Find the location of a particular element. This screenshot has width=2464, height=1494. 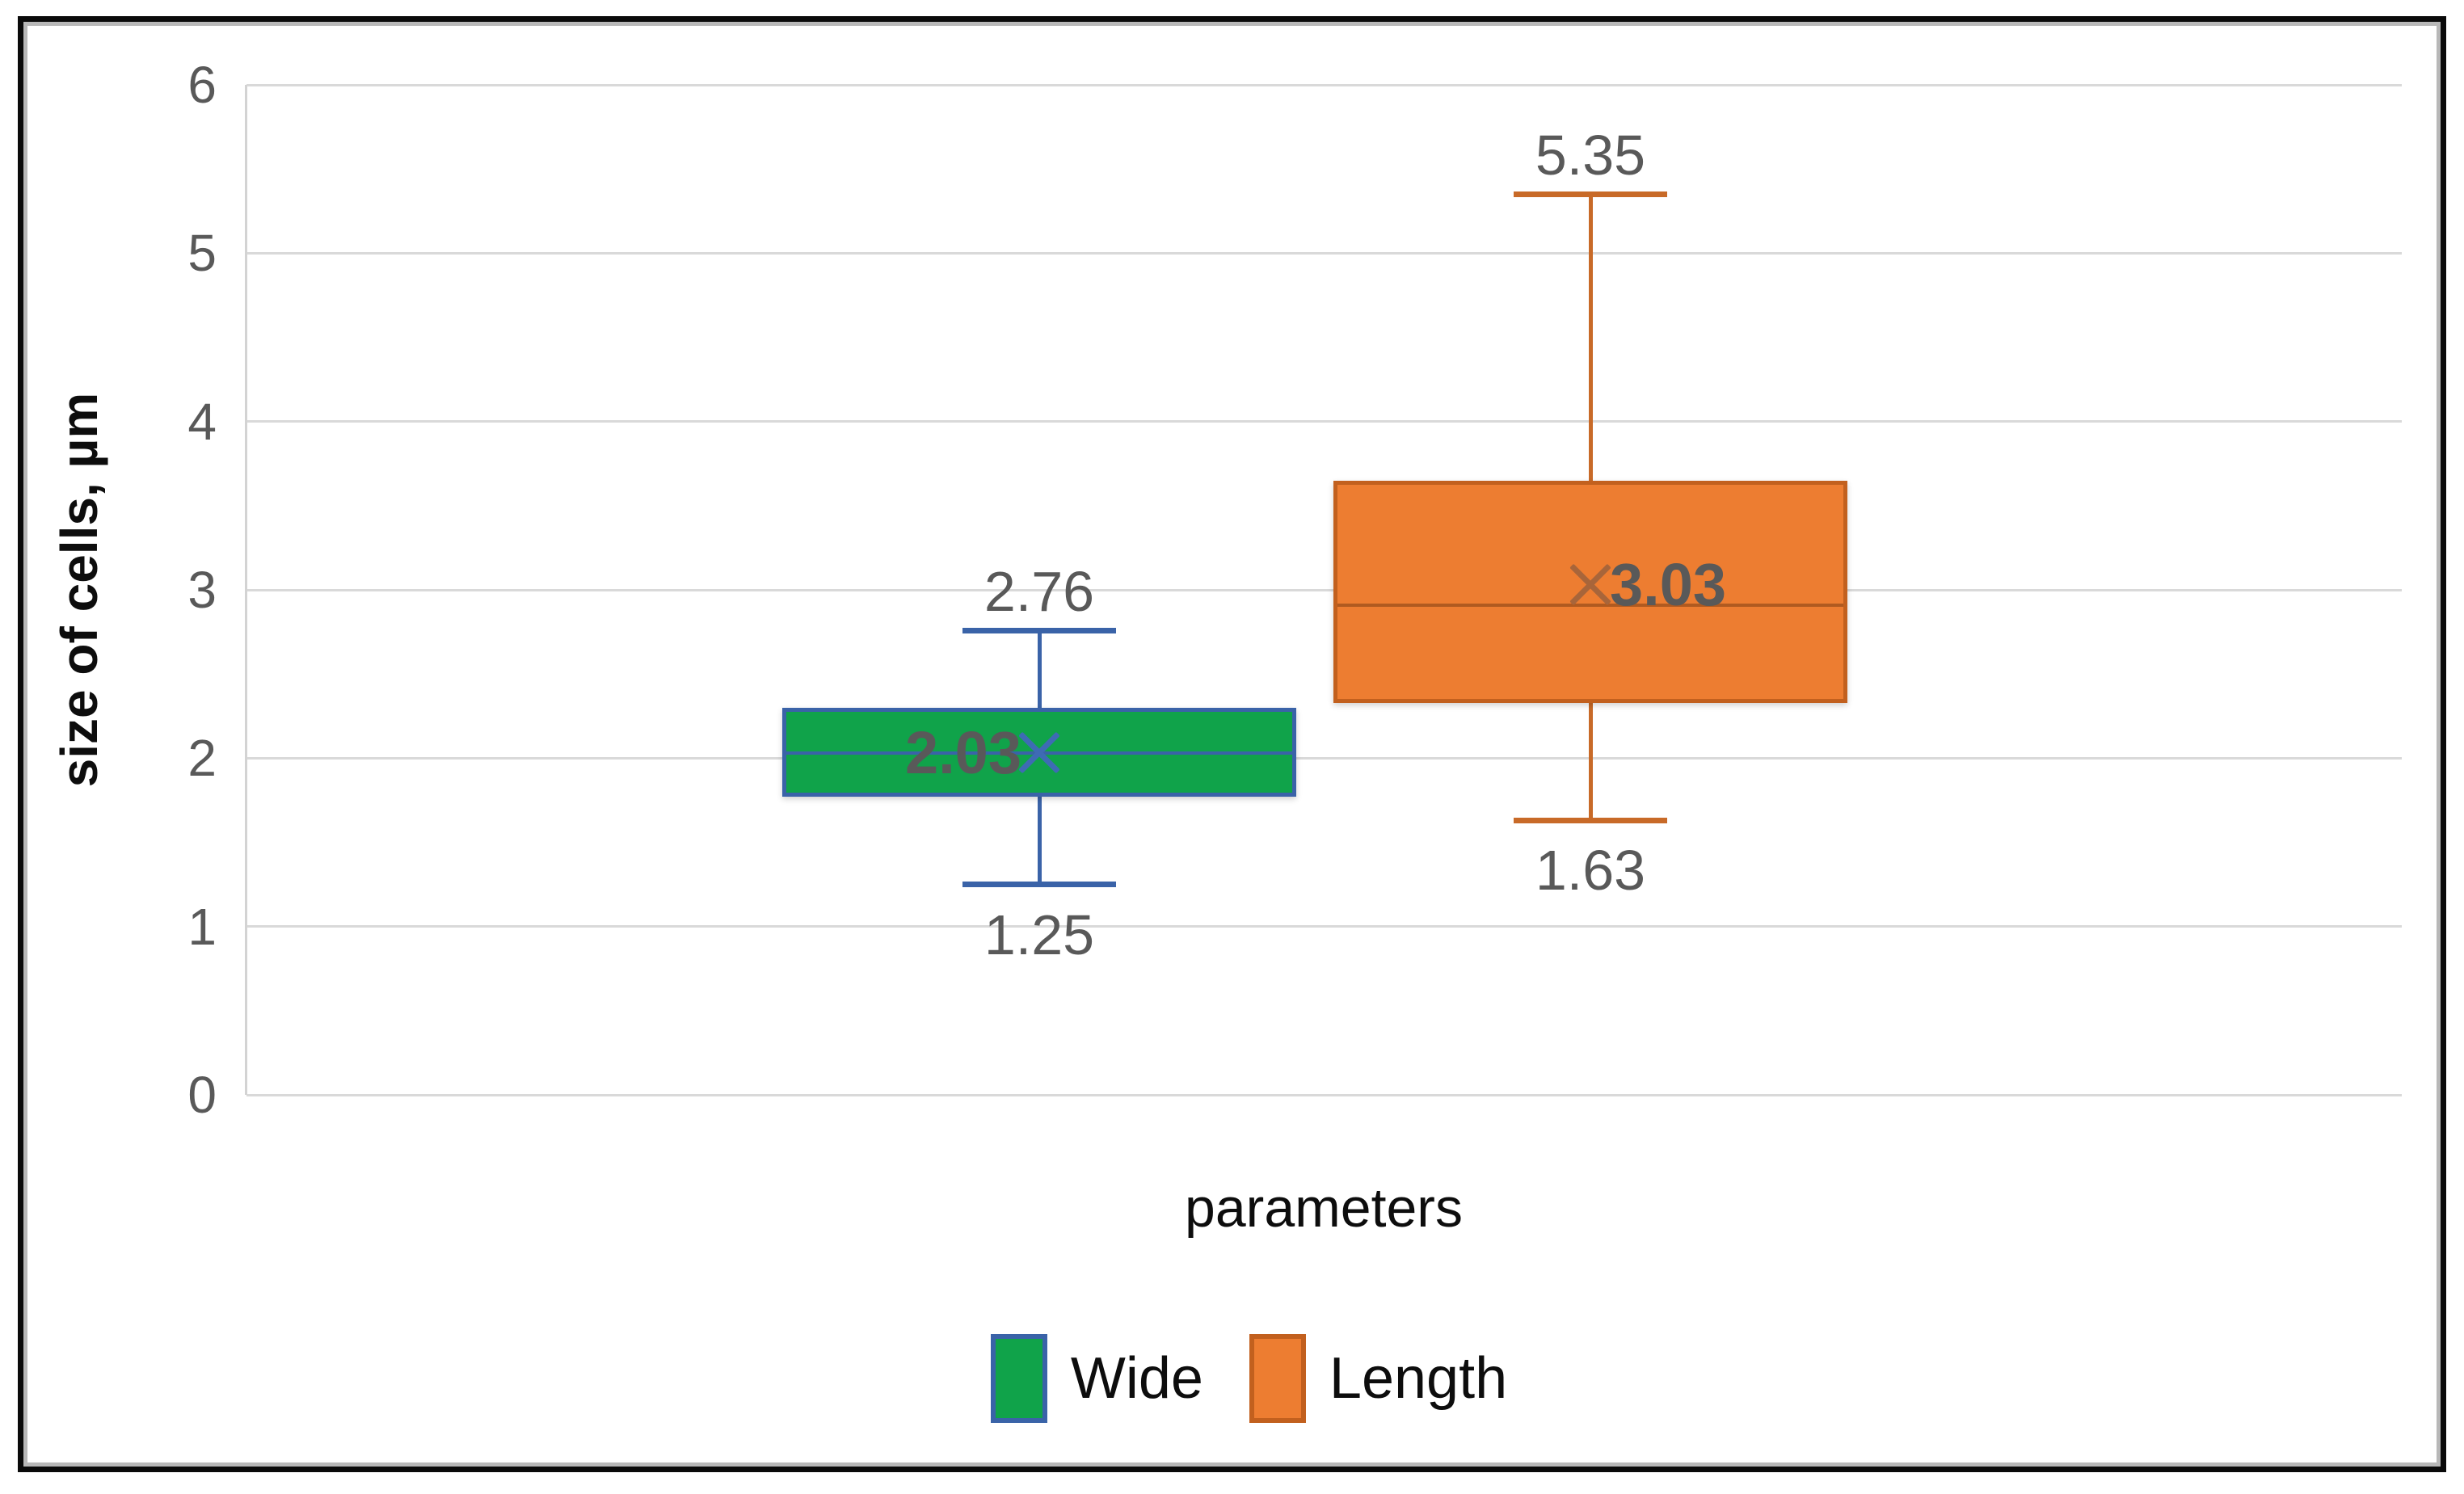

length-swatch-icon is located at coordinates (1278, 1378).